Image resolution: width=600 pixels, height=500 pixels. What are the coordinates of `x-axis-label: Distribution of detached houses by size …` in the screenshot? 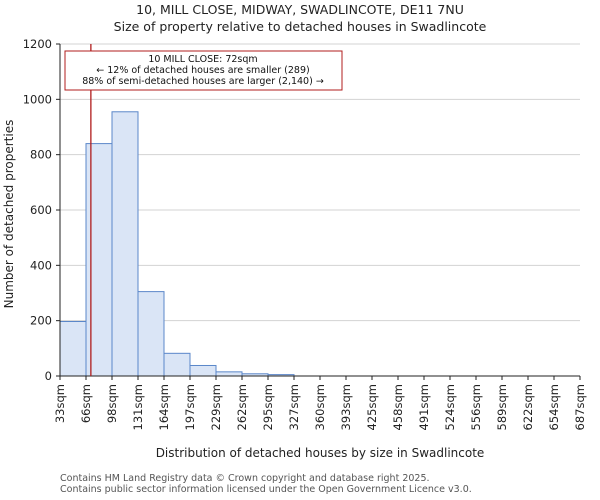 It's located at (320, 453).